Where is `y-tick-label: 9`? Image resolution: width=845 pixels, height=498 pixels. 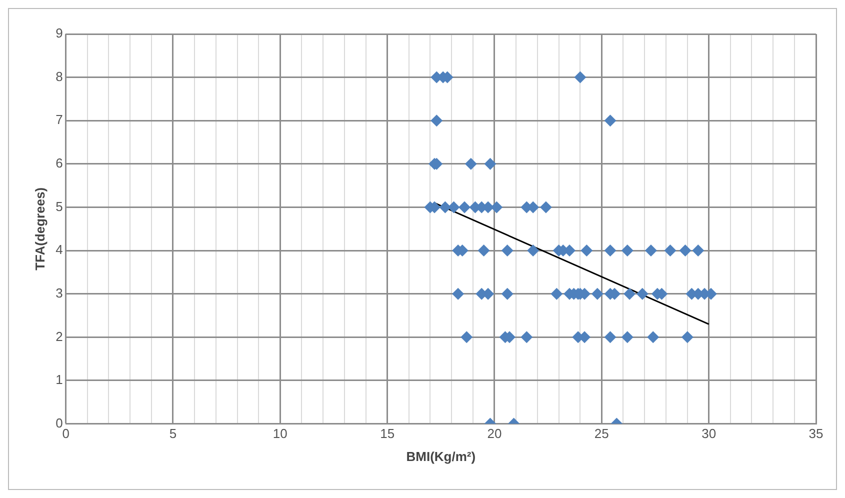
y-tick-label: 9 is located at coordinates (59, 33).